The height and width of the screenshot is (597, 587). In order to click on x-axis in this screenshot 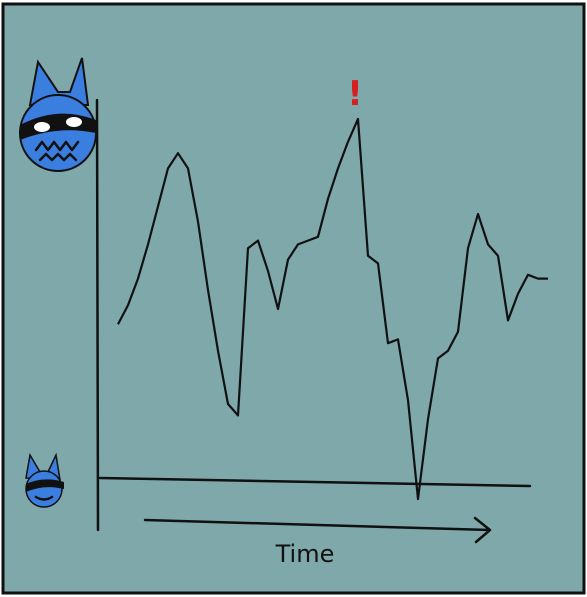, I will do `click(315, 482)`.